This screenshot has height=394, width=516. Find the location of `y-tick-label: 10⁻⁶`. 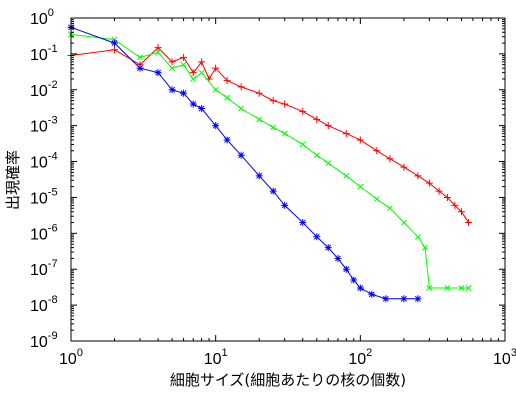

y-tick-label: 10⁻⁶ is located at coordinates (44, 232).